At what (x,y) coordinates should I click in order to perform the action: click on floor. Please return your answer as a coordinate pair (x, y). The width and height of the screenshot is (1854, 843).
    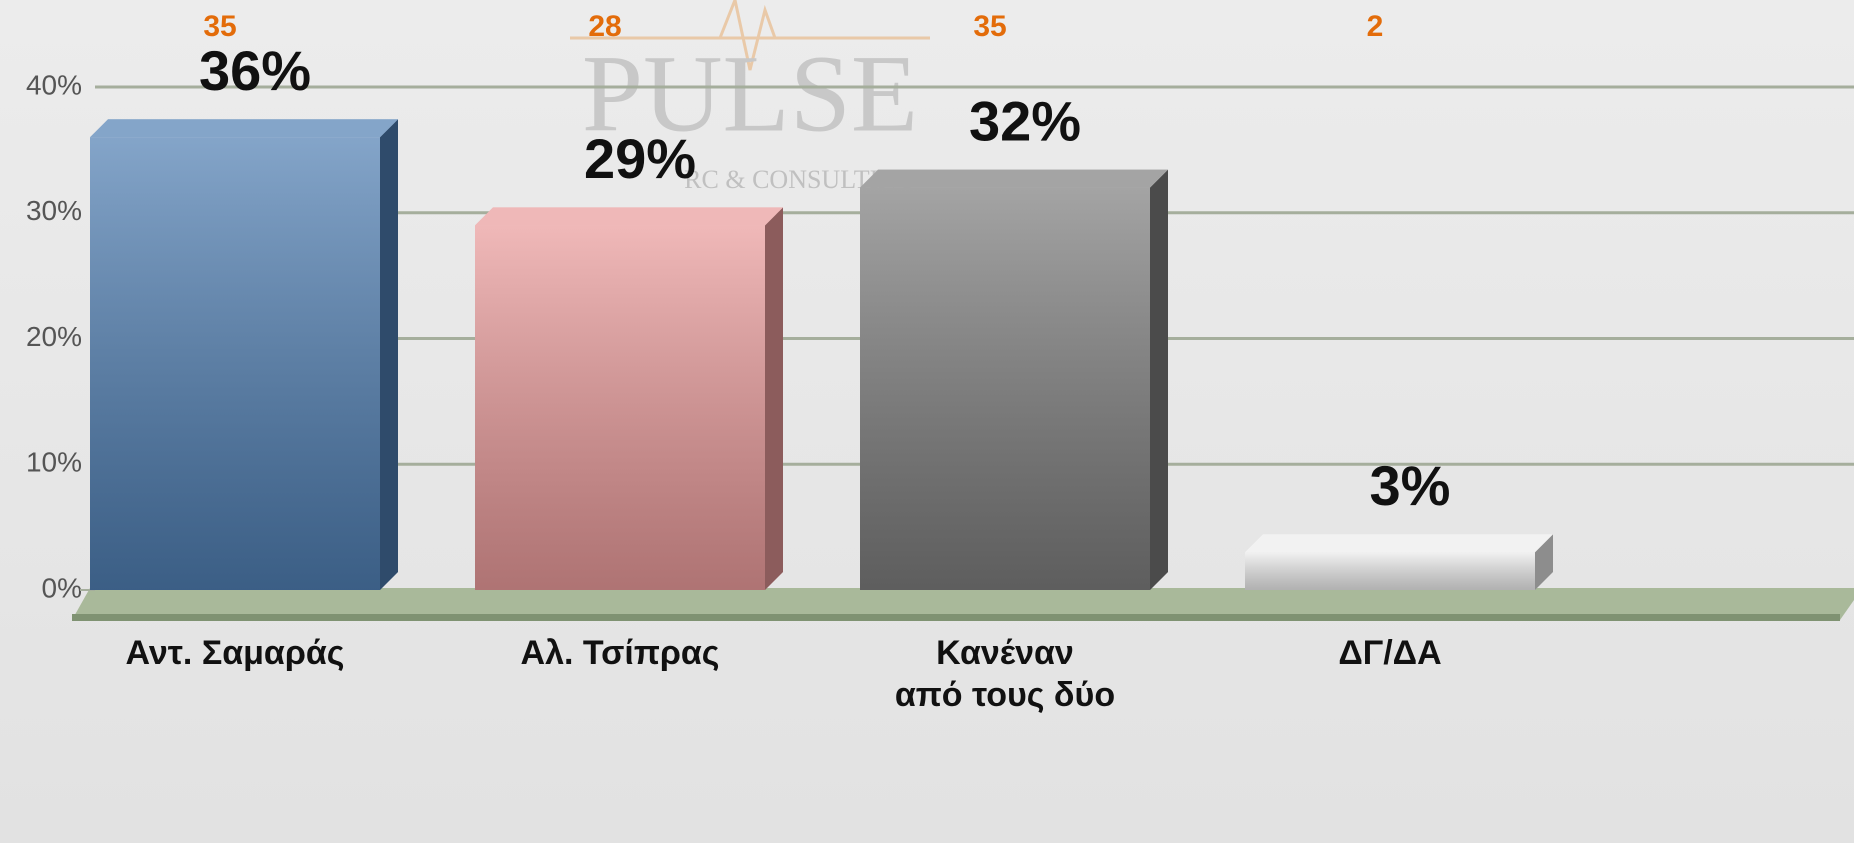
    Looking at the image, I should click on (963, 604).